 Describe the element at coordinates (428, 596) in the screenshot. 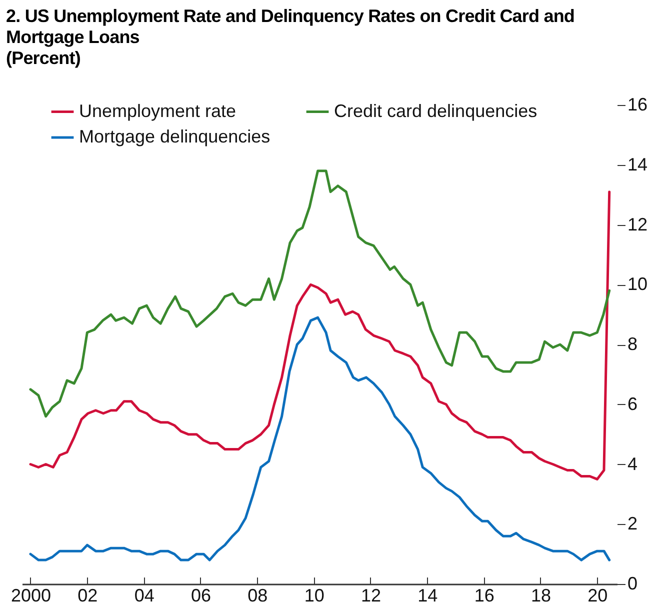

I see `x-tick-label: 14` at that location.